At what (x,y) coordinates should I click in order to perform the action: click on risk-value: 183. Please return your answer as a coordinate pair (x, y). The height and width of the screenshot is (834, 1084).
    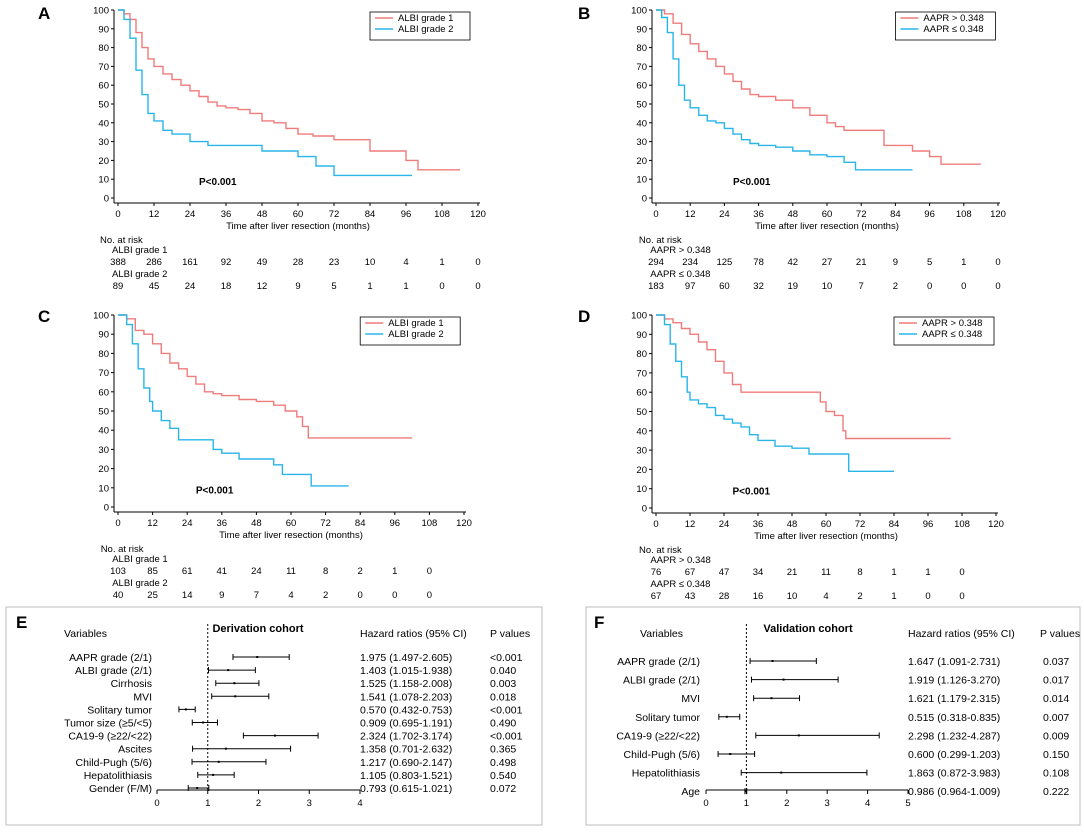
    Looking at the image, I should click on (656, 286).